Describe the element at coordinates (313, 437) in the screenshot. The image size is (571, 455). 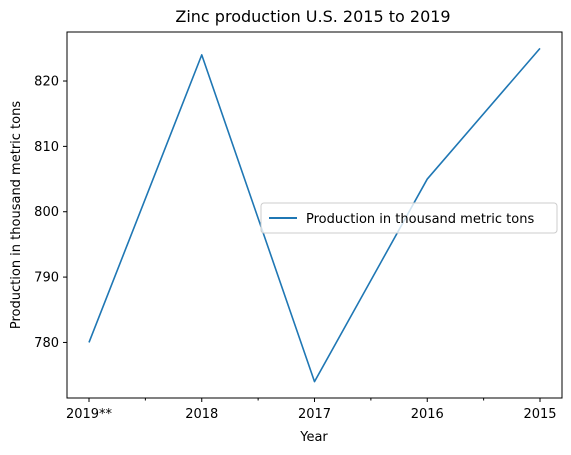
I see `x-axis-label: Year` at that location.